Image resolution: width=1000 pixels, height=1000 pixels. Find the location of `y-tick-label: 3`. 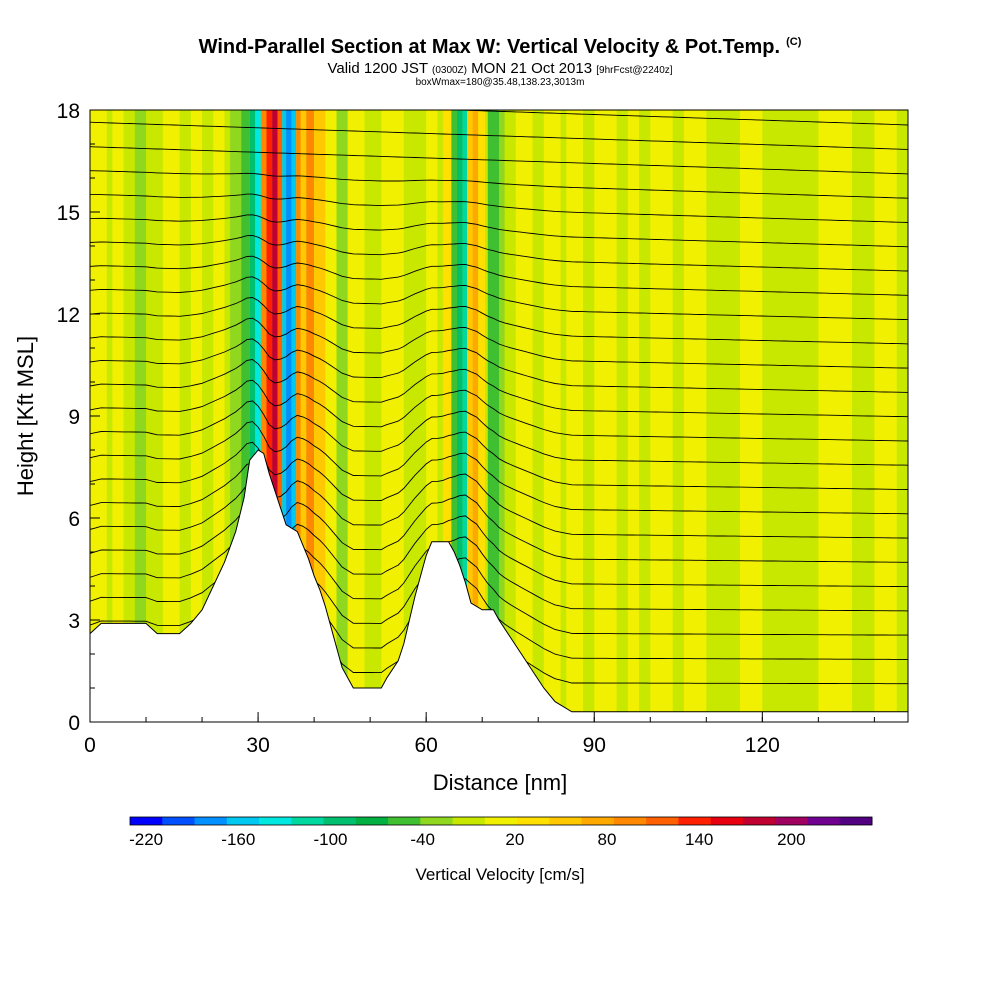

y-tick-label: 3 is located at coordinates (74, 621).